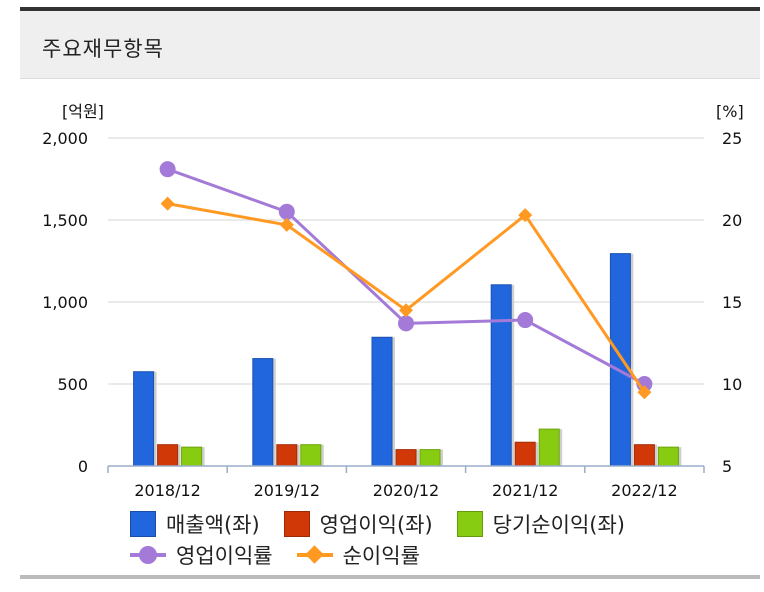 This screenshot has width=764, height=592. What do you see at coordinates (390, 45) in the screenshot?
I see `section-header: 주요재무항목` at bounding box center [390, 45].